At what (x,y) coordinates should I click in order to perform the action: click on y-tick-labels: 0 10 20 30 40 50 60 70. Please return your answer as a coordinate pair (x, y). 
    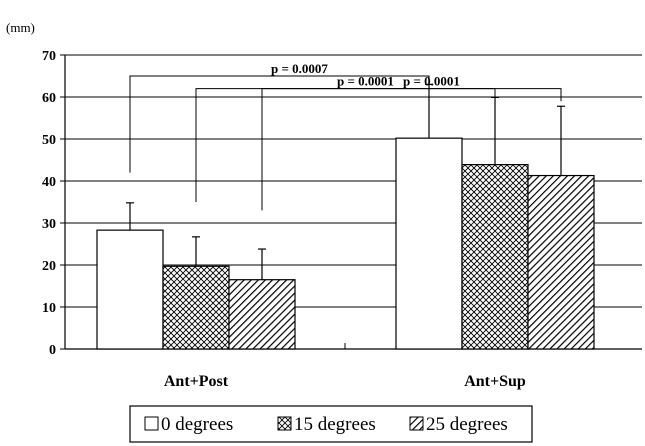
    Looking at the image, I should click on (53, 203).